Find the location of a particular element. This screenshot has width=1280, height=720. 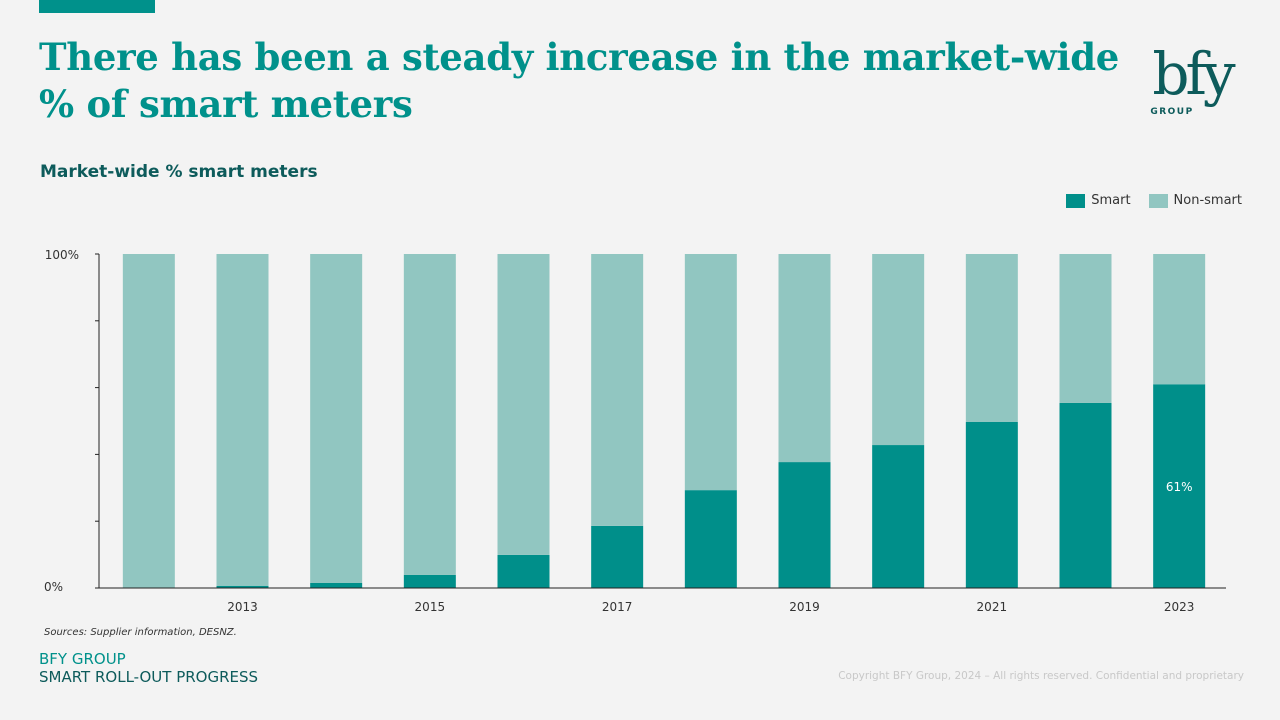

chart-legend: Smart Non-smart is located at coordinates (1145, 200).